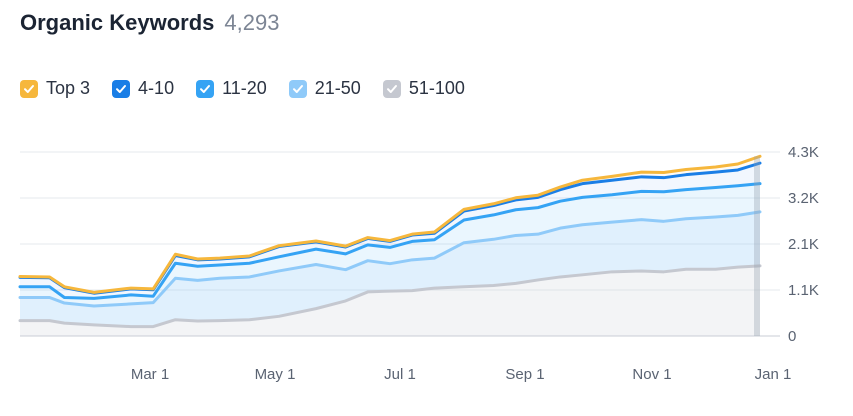  Describe the element at coordinates (524, 374) in the screenshot. I see `x-tick-label: Sep 1` at that location.